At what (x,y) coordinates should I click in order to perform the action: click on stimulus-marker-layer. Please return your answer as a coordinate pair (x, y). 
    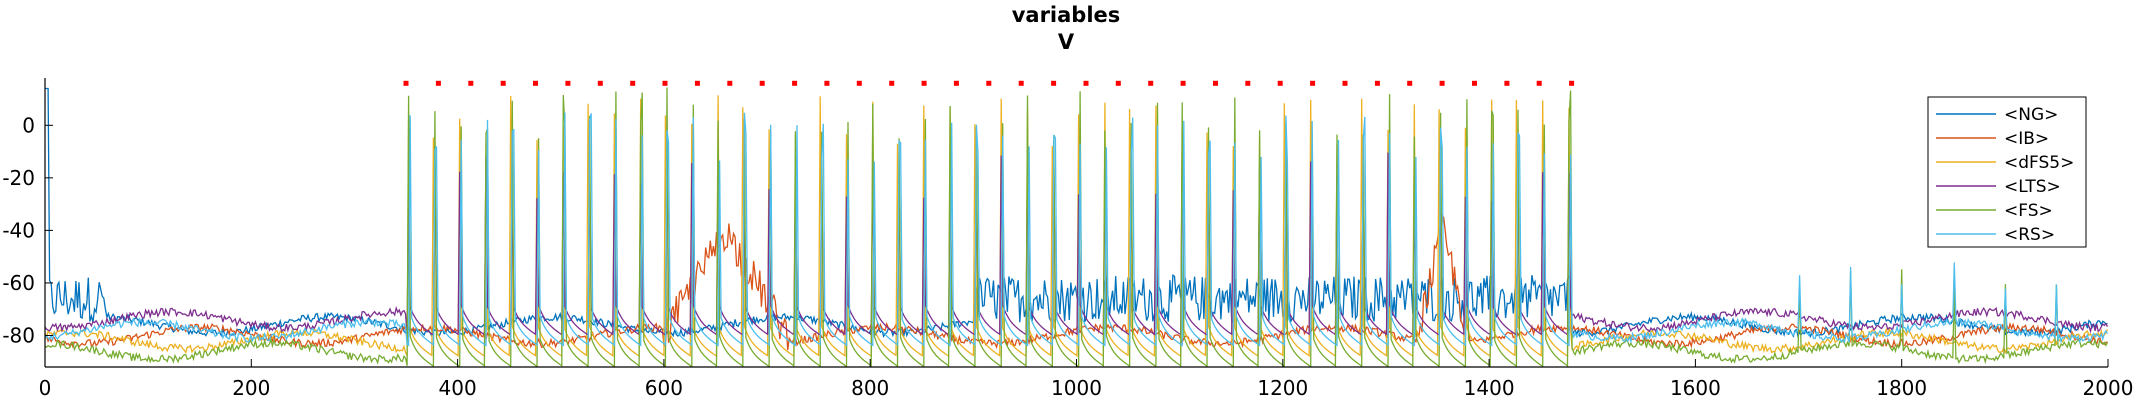
    Looking at the image, I should click on (989, 83).